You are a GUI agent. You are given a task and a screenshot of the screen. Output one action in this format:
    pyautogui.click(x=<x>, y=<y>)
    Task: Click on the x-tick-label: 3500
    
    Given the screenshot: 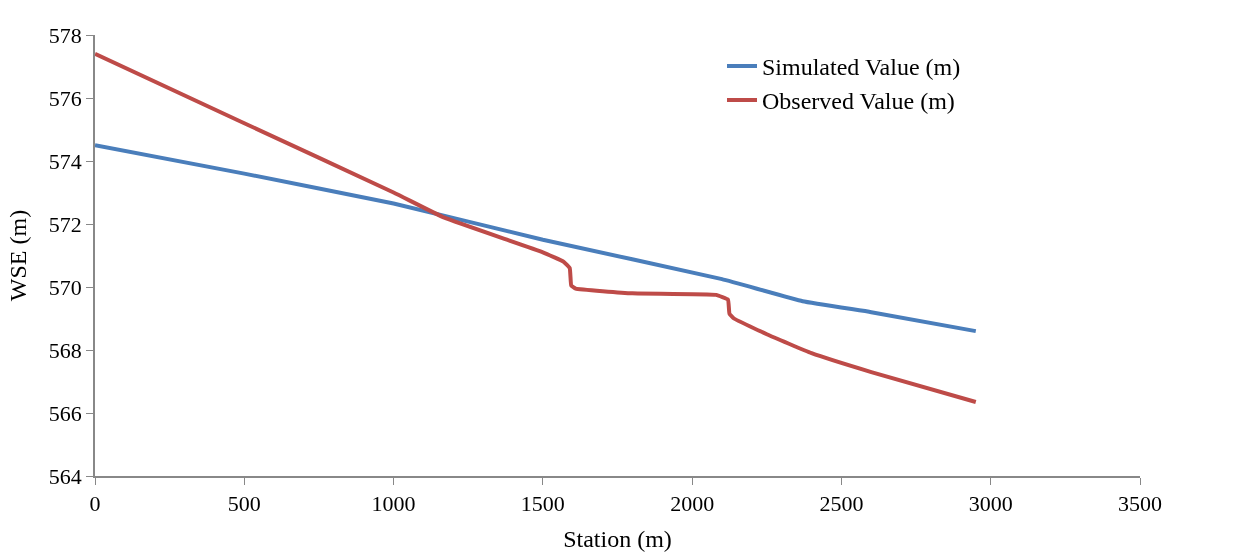 What is the action you would take?
    pyautogui.click(x=1140, y=504)
    